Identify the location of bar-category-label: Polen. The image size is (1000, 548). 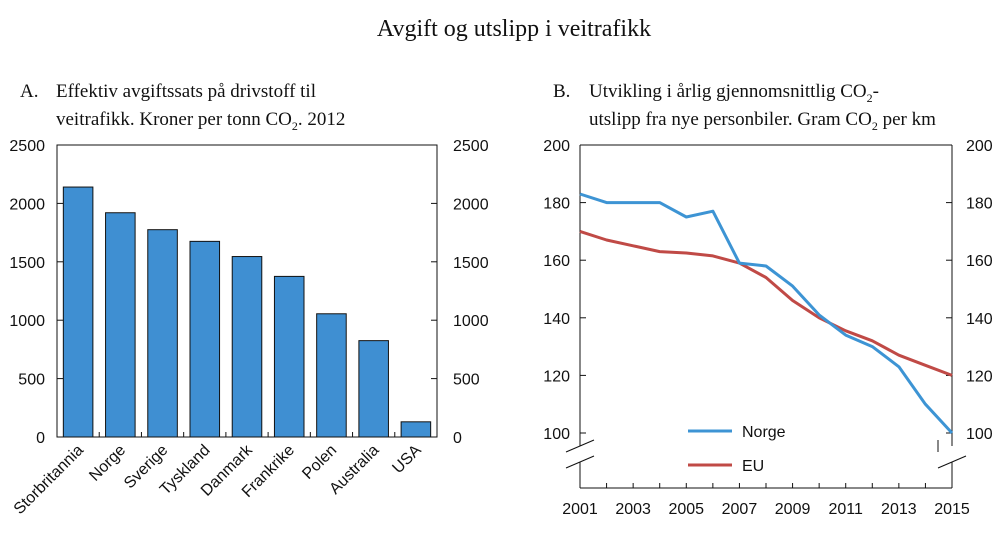
(319, 462).